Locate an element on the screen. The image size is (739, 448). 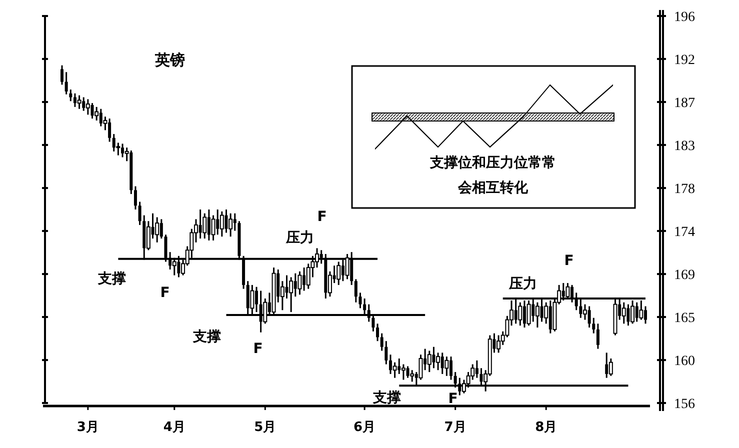
x-tick-label: 7月 is located at coordinates (455, 427).